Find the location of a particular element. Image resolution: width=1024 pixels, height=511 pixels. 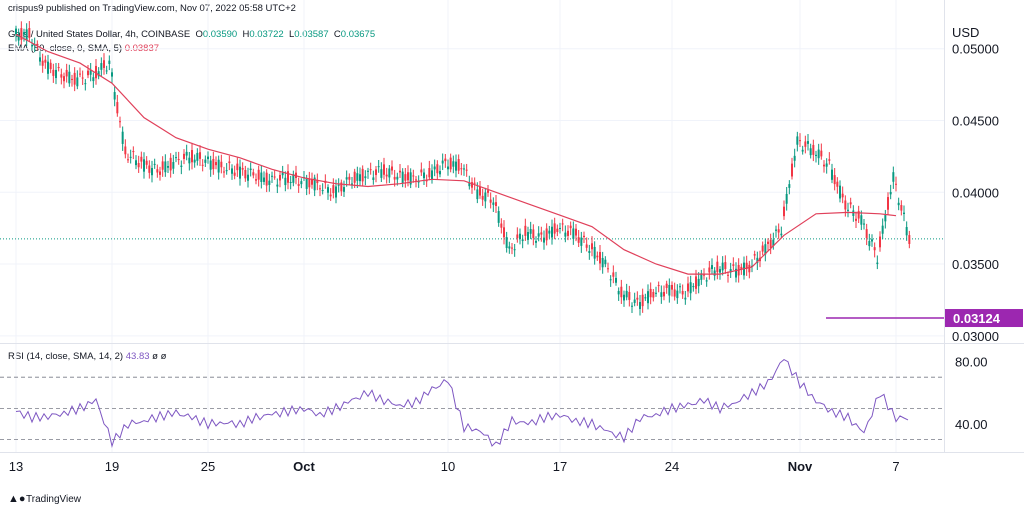

close-value: 0.03675 is located at coordinates (358, 34).